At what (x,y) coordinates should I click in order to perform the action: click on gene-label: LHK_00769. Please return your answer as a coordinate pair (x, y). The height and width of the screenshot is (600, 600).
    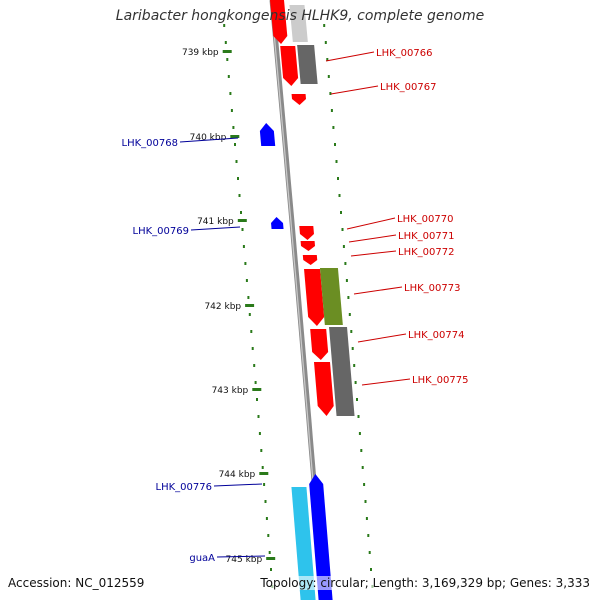
    Looking at the image, I should click on (161, 231).